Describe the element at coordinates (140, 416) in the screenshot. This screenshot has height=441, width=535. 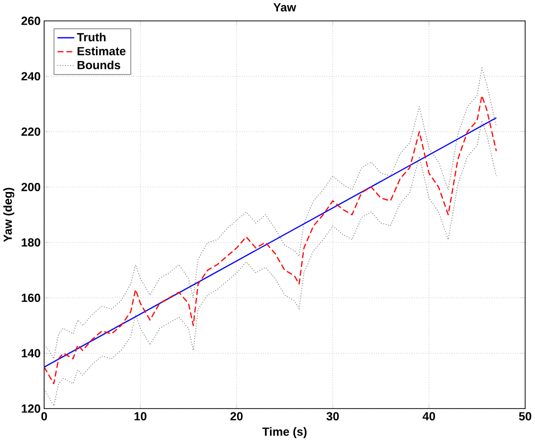
I see `x-tick-label: 10` at that location.